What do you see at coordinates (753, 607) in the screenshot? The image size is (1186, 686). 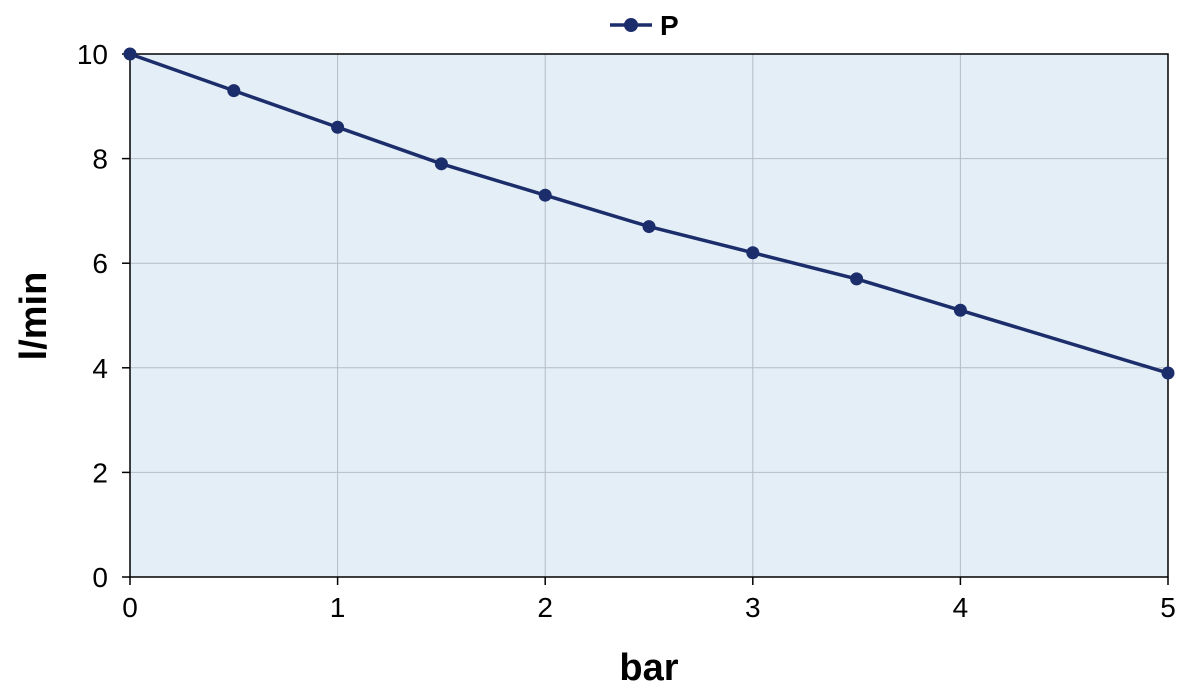 I see `x-tick-label: 3` at bounding box center [753, 607].